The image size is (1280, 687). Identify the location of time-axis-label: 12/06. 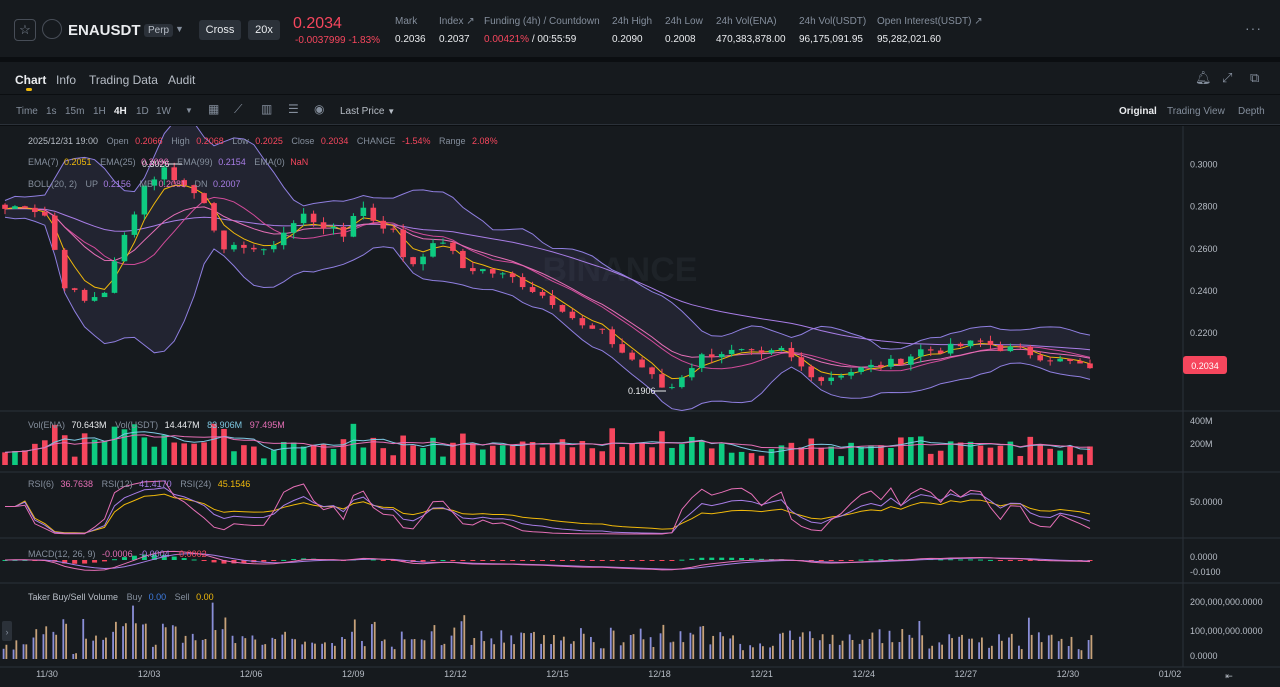
(251, 674).